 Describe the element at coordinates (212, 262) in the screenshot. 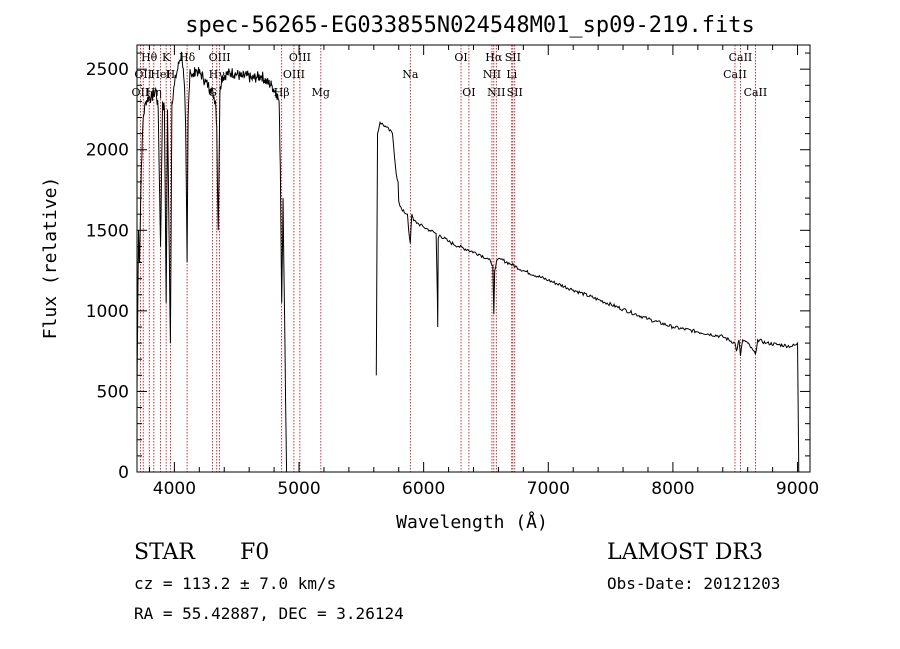

I see `spectrum-blue-arm` at that location.